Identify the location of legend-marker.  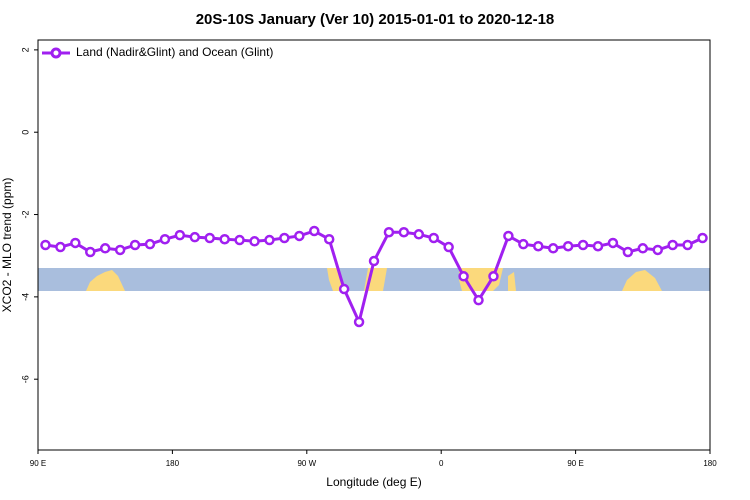
(56, 53).